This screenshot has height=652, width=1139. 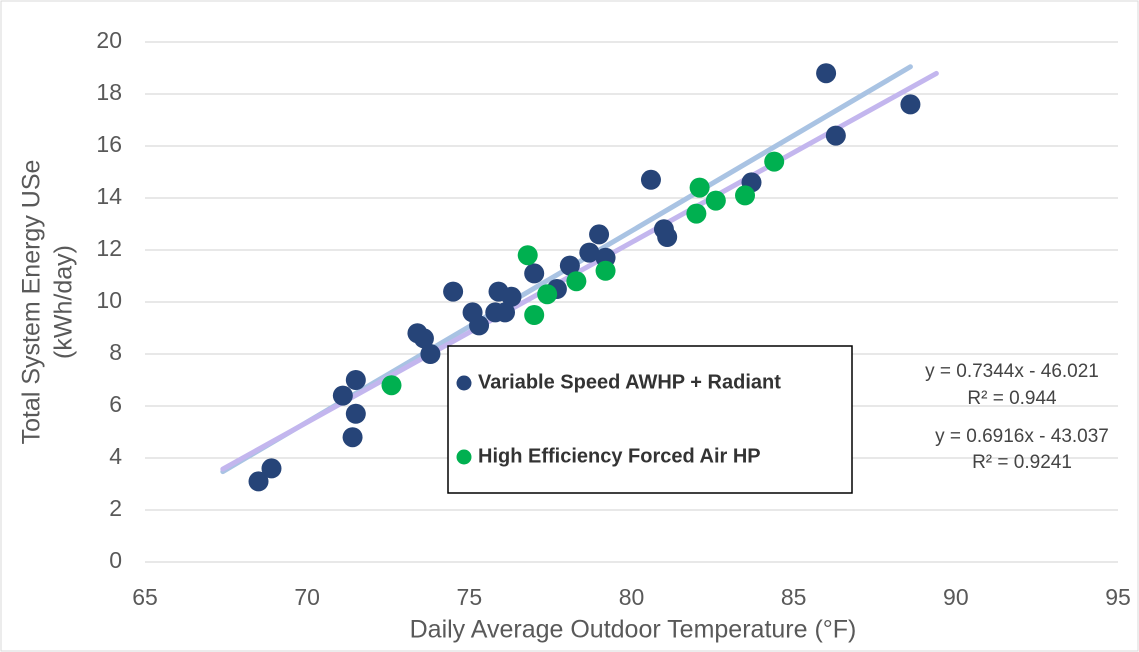 What do you see at coordinates (115, 560) in the screenshot?
I see `y-tick-label: 0` at bounding box center [115, 560].